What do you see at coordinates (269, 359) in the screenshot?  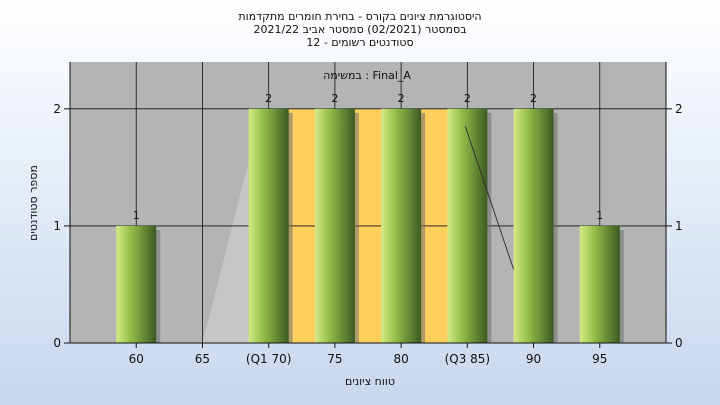 I see `x-tick-label: (Q1 70)` at bounding box center [269, 359].